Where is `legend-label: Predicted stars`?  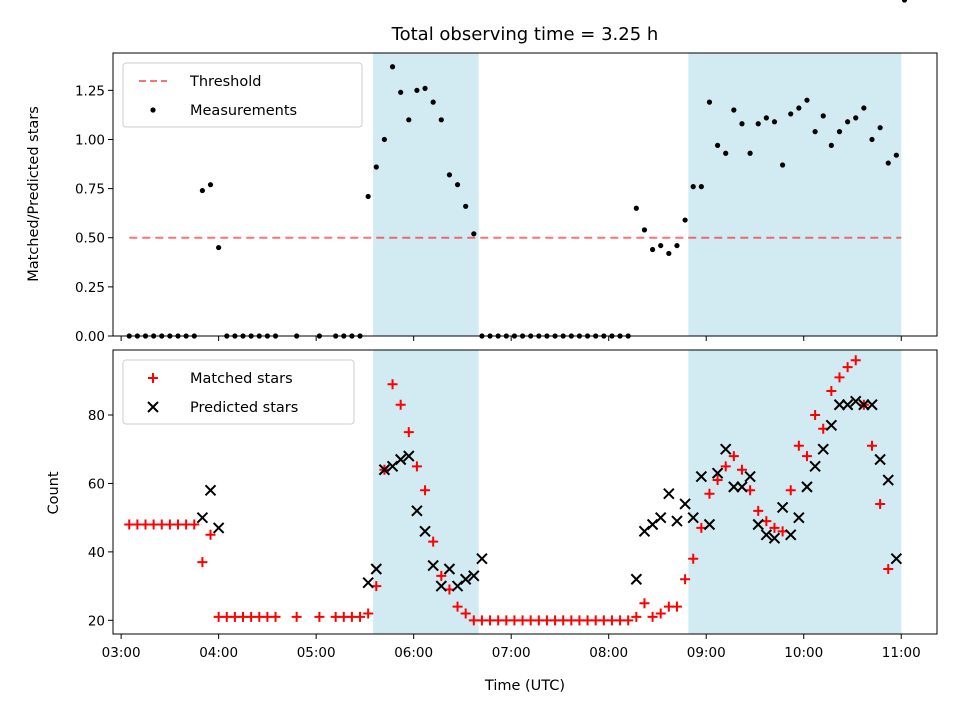 legend-label: Predicted stars is located at coordinates (244, 408).